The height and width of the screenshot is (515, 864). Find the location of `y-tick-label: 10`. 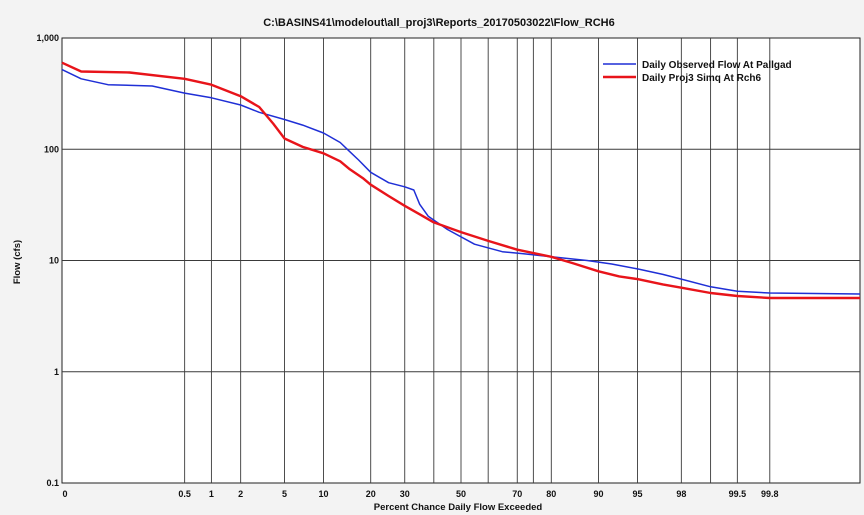

y-tick-label: 10 is located at coordinates (54, 261).